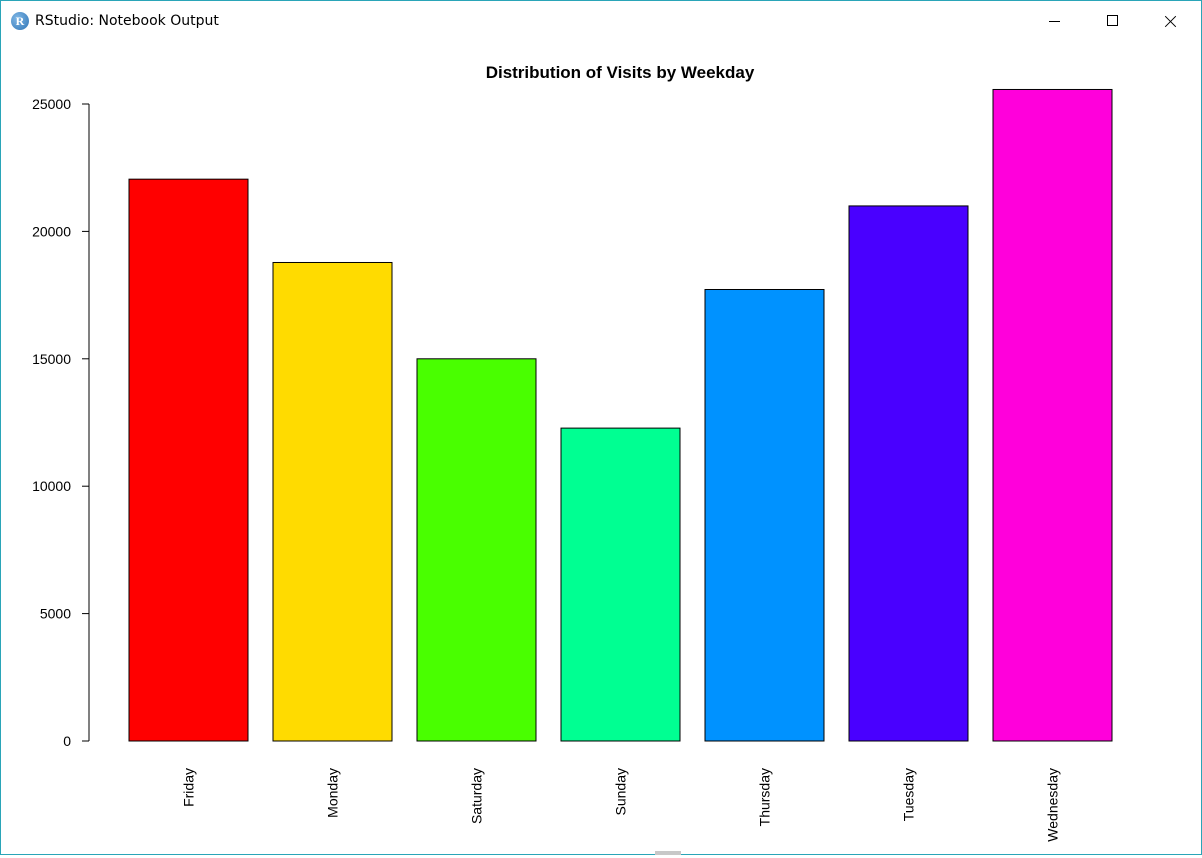  Describe the element at coordinates (1170, 21) in the screenshot. I see `close-button` at that location.